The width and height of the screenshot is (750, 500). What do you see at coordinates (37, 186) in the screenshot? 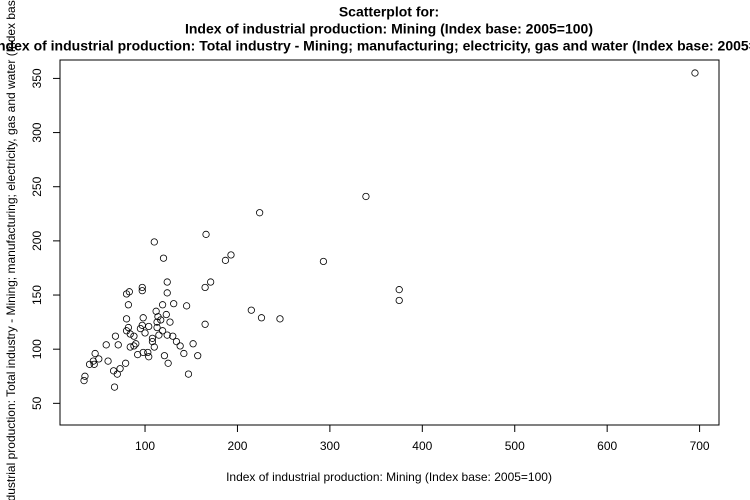
I see `y-tick-label: 250` at bounding box center [37, 186].